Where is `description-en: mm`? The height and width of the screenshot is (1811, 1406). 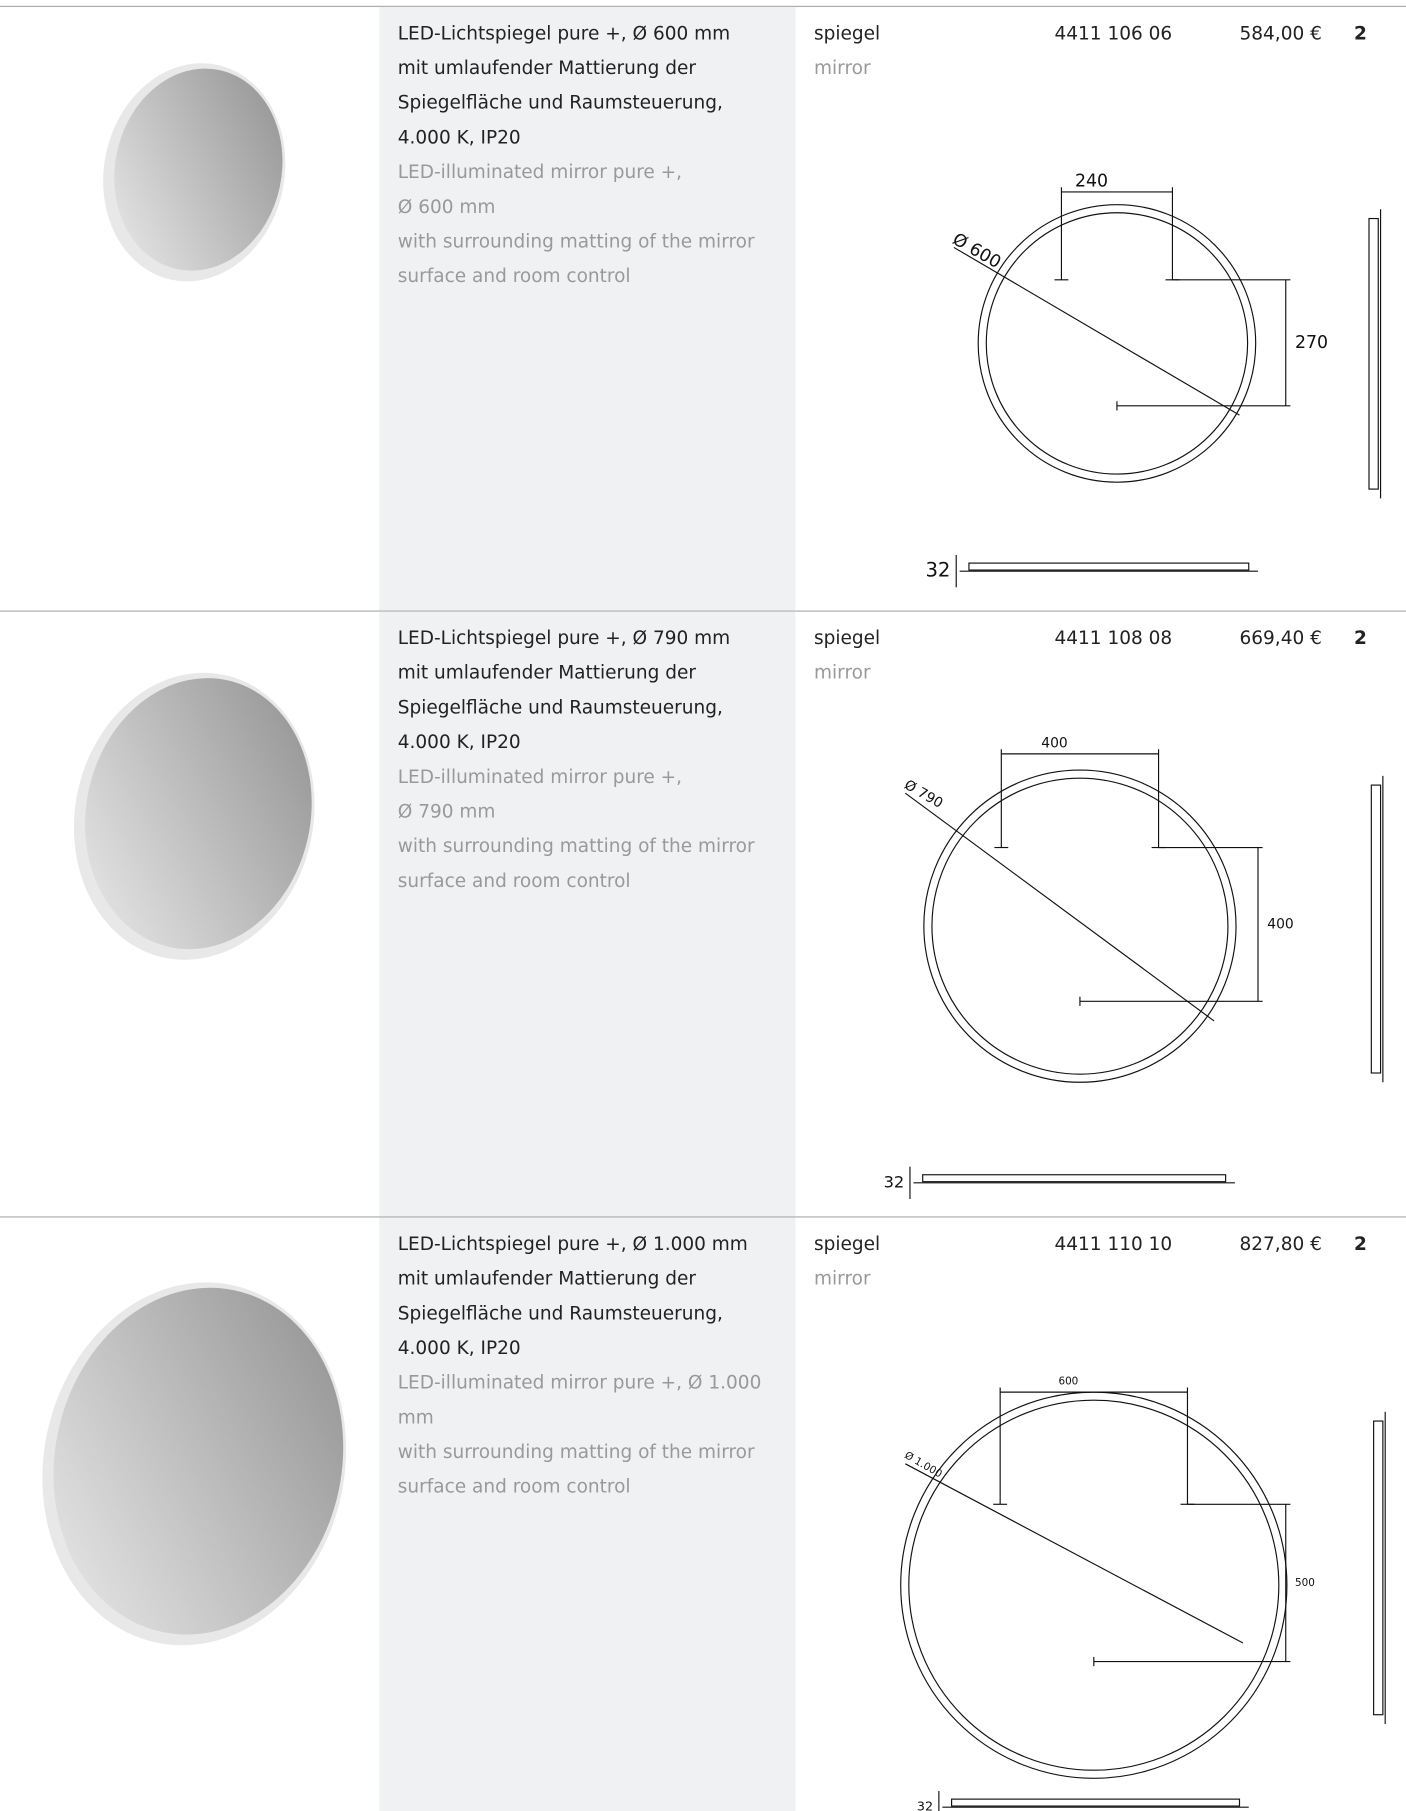
description-en: mm is located at coordinates (415, 1417).